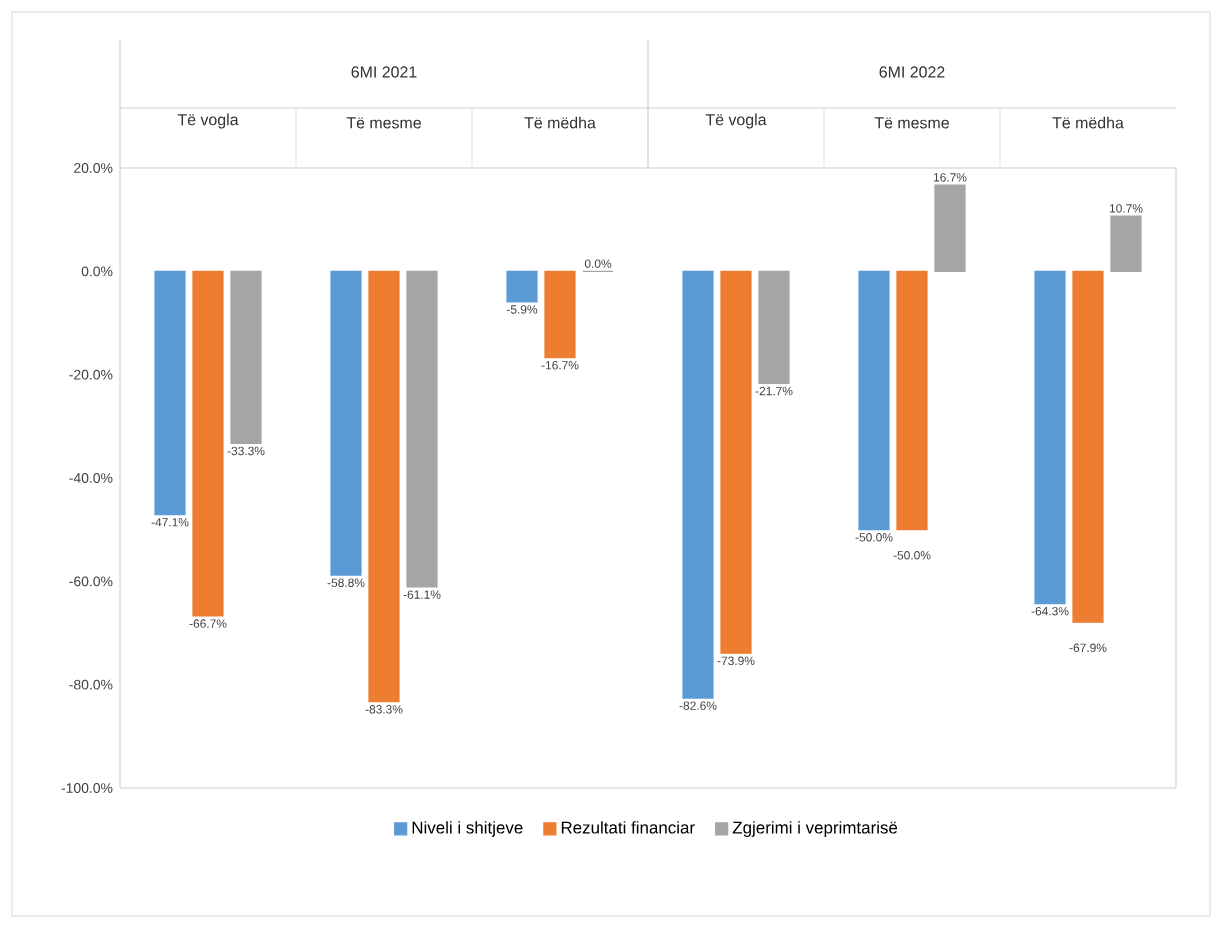 The width and height of the screenshot is (1222, 928). What do you see at coordinates (815, 829) in the screenshot?
I see `legend-label: Zgjerimi i veprimtarisë` at bounding box center [815, 829].